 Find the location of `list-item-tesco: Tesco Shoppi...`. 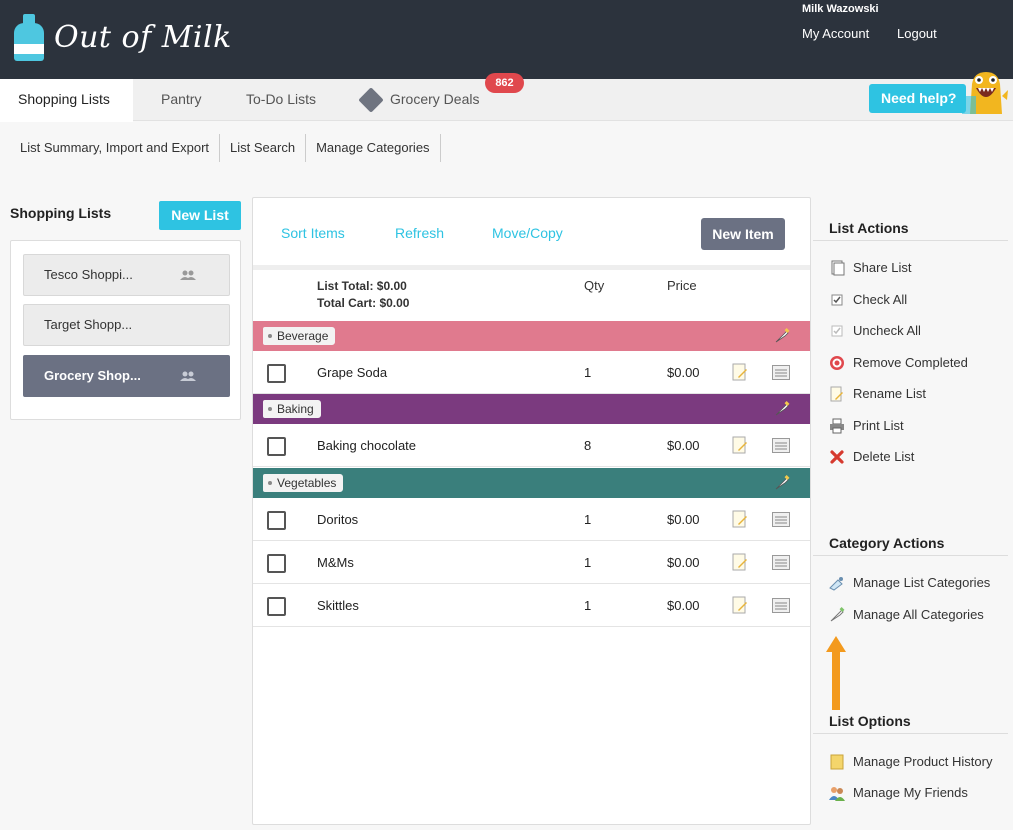

list-item-tesco: Tesco Shoppi... is located at coordinates (126, 275).